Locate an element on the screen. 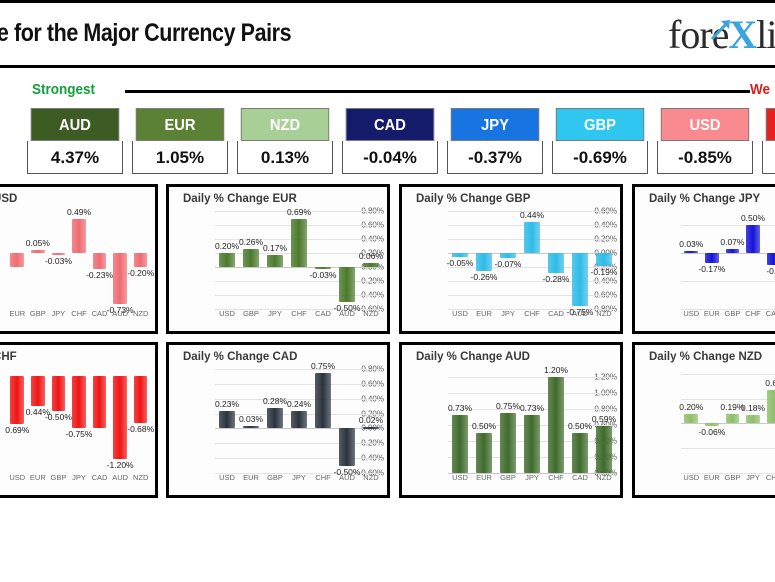 The height and width of the screenshot is (582, 775). currency-card-gbp: GBP -0.69% is located at coordinates (600, 141).